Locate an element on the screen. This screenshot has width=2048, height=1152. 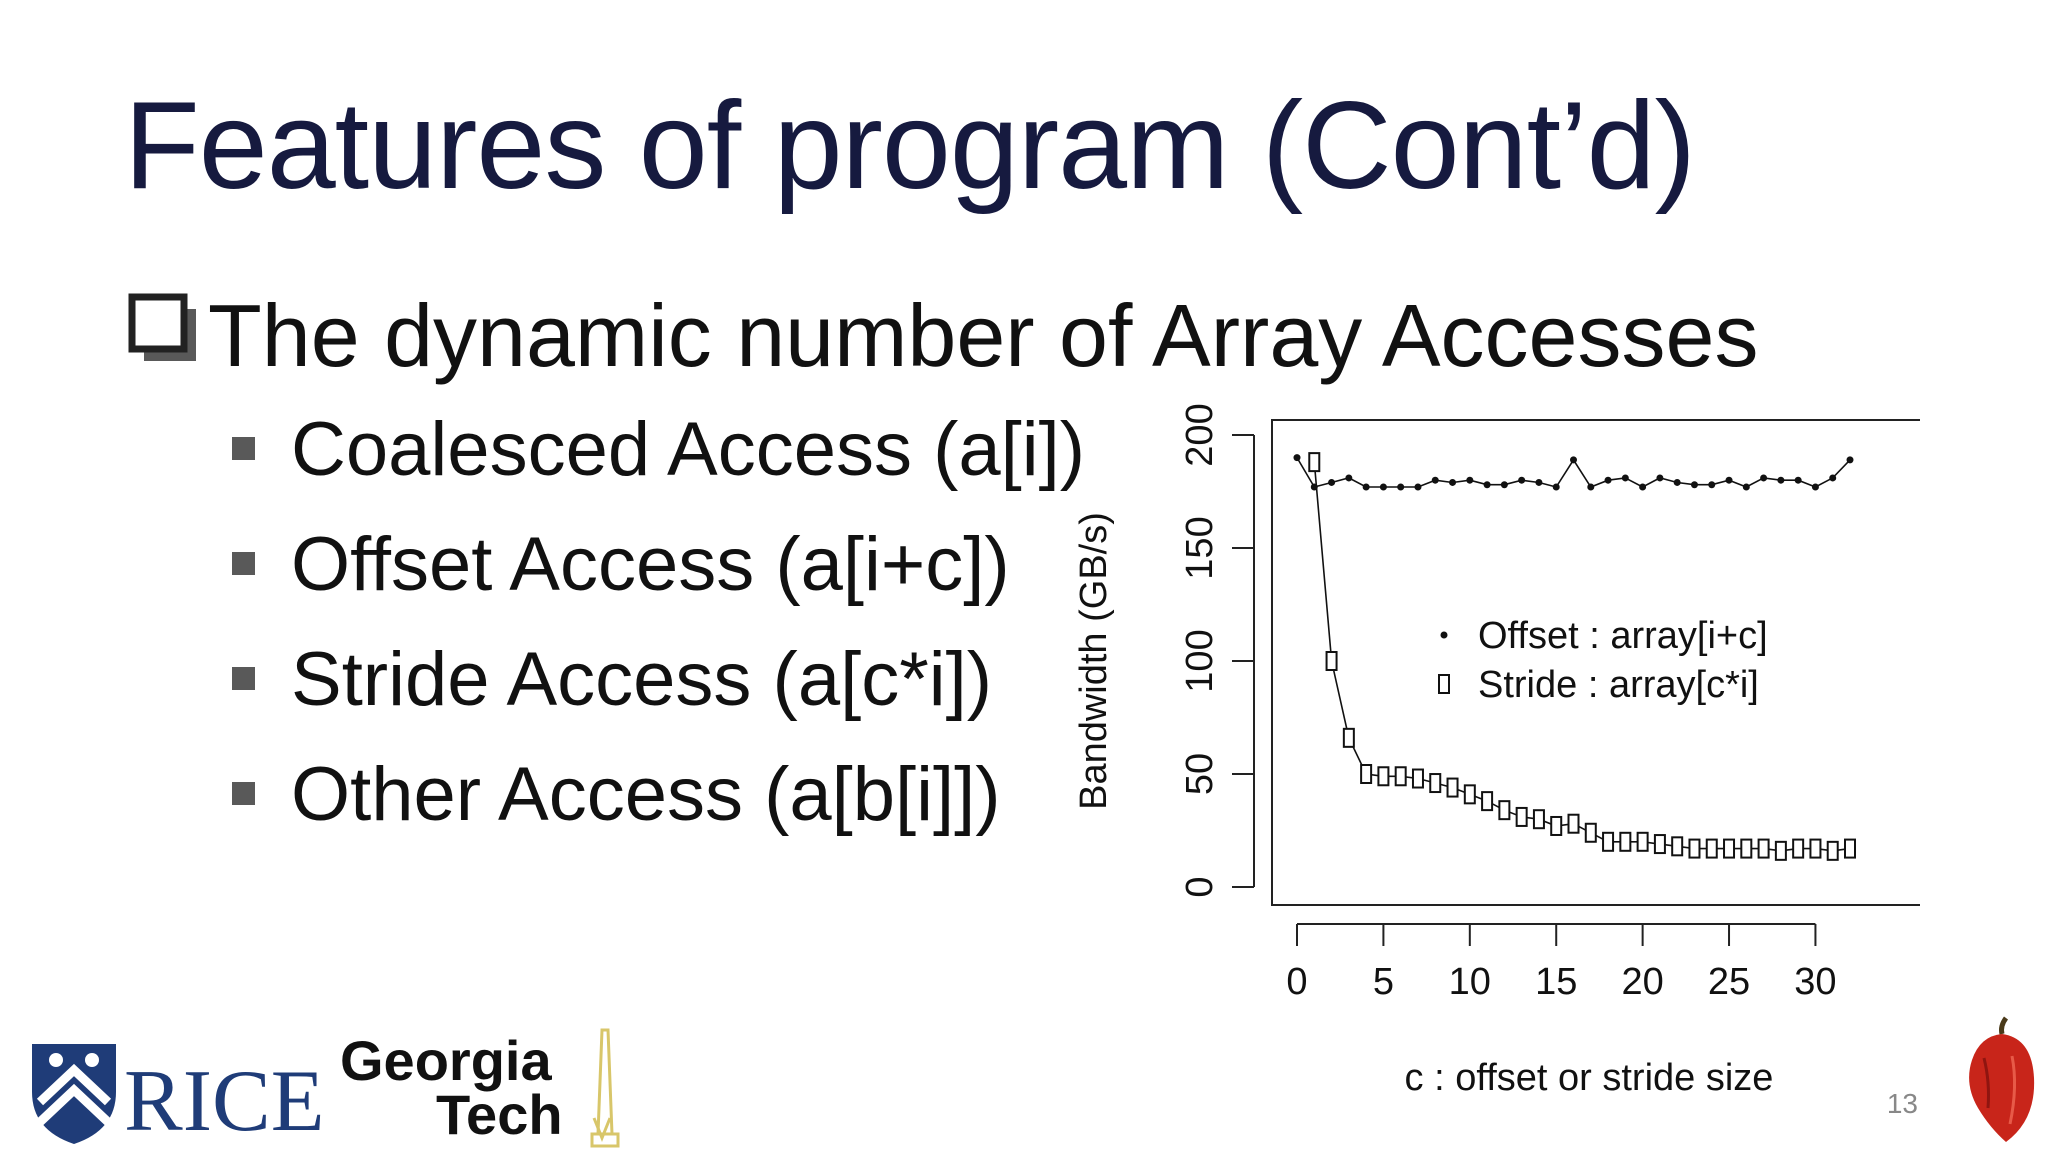
rice-logo-text: RICE is located at coordinates (224, 1099).